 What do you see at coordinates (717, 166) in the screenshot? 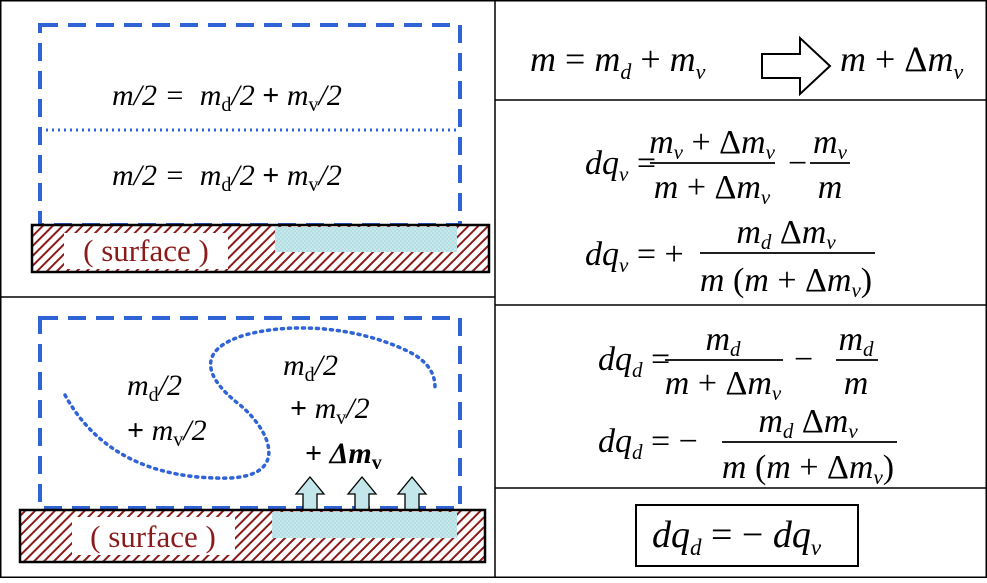
I see `eq-dqv-1: dqv = mv + Δmv m + Δmv − mv m` at bounding box center [717, 166].